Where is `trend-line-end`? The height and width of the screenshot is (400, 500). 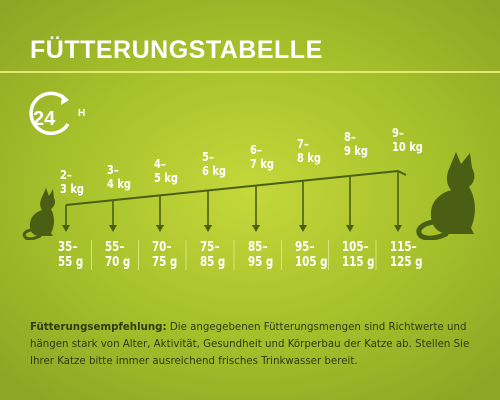 trend-line-end is located at coordinates (402, 173).